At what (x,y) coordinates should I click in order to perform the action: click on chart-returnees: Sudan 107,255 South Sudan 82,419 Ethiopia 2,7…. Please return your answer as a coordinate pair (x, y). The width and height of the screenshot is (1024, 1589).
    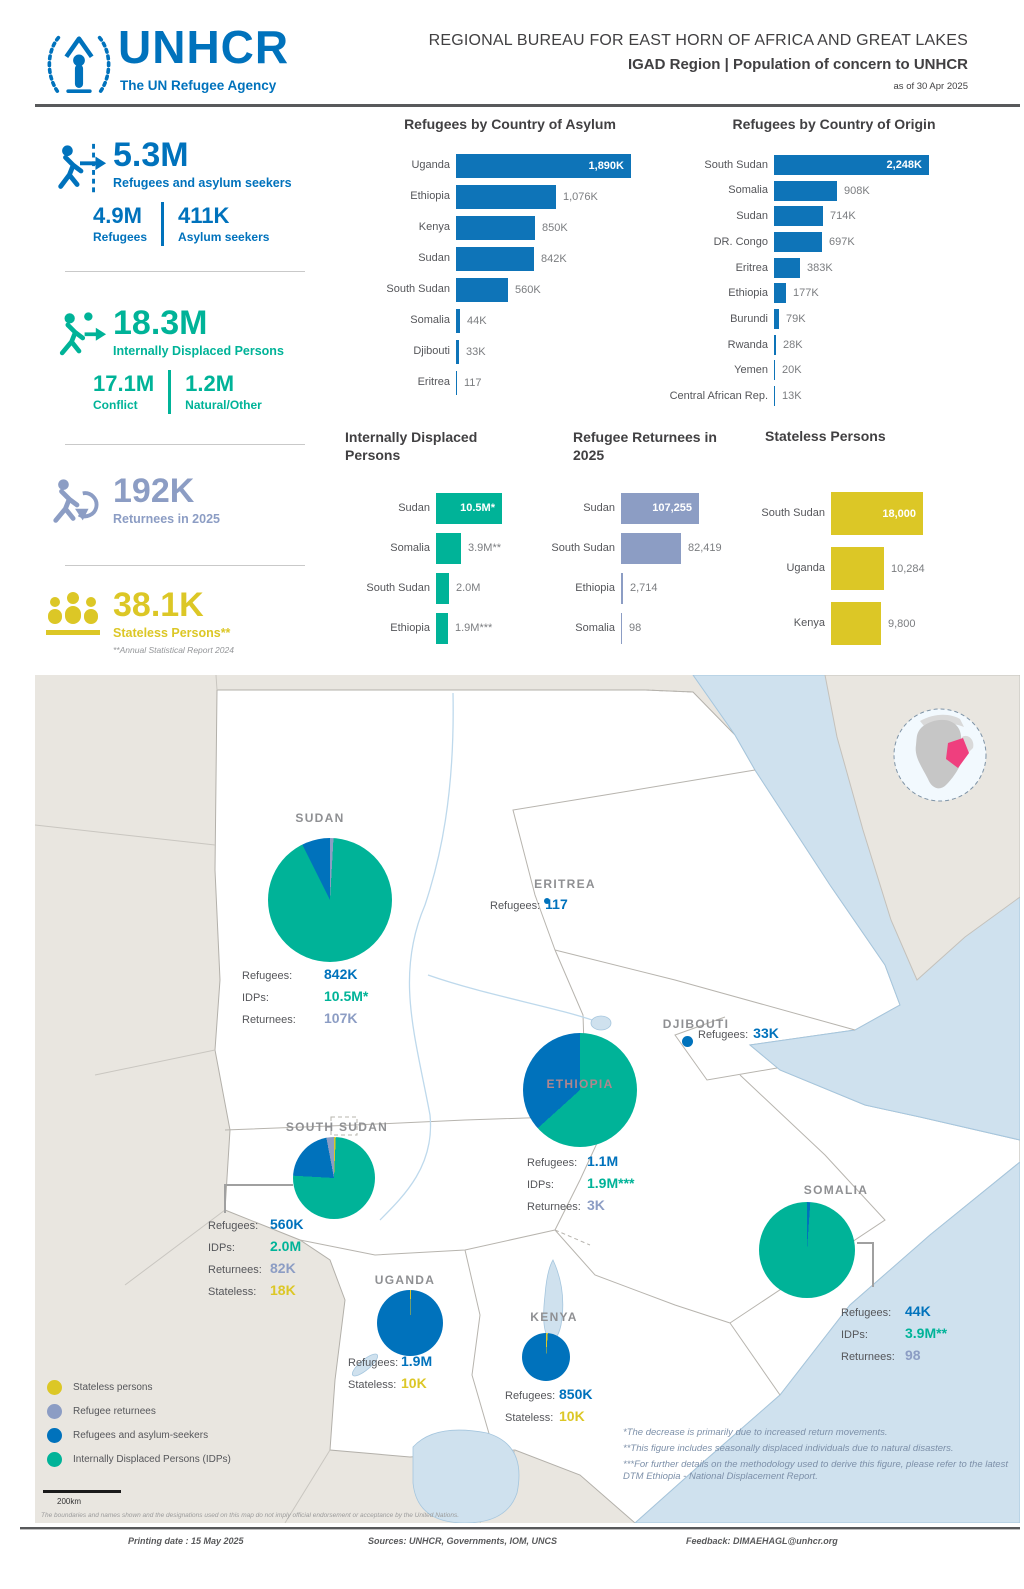
    Looking at the image, I should click on (626, 568).